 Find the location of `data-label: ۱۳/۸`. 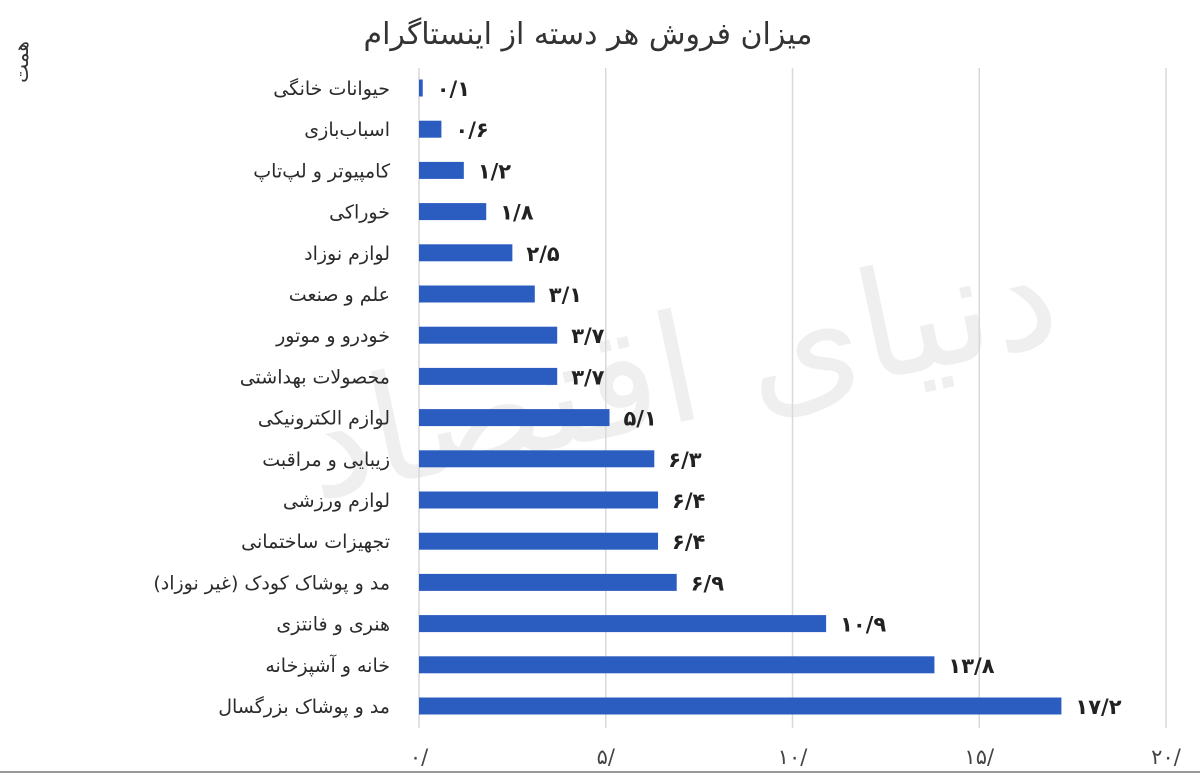

data-label: ۱۳/۸ is located at coordinates (971, 666).